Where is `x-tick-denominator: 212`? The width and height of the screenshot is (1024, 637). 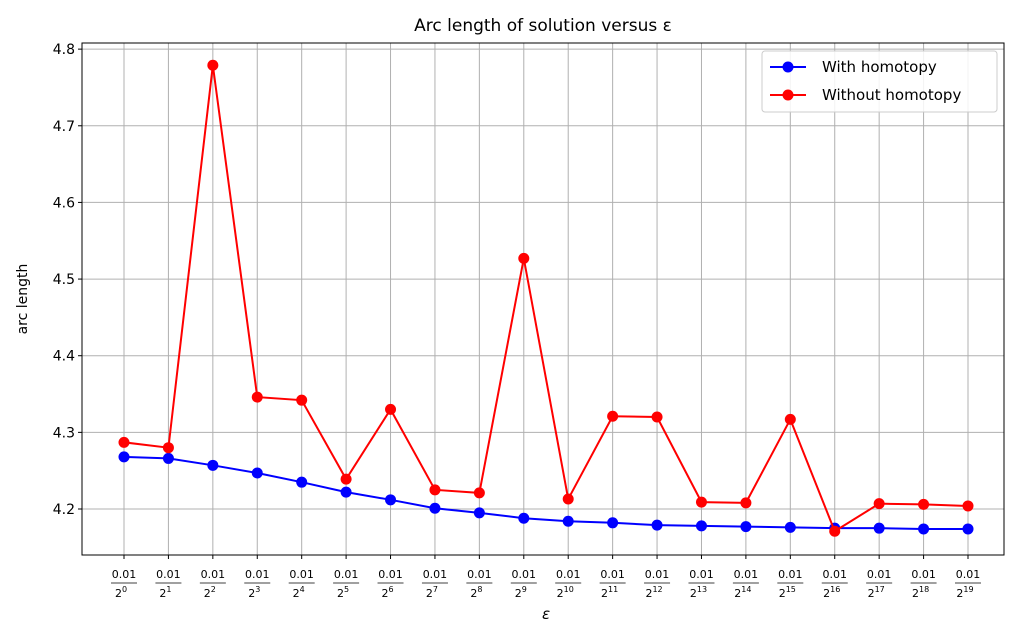
x-tick-denominator: 212 is located at coordinates (653, 592).